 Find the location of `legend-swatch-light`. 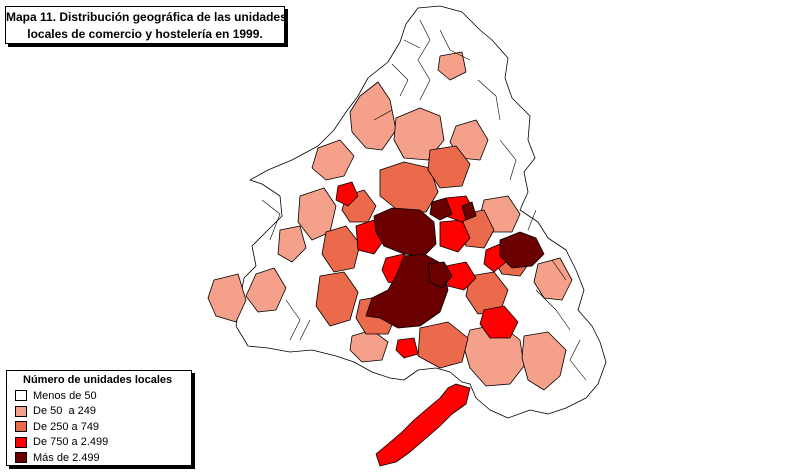

legend-swatch-light is located at coordinates (21, 411).